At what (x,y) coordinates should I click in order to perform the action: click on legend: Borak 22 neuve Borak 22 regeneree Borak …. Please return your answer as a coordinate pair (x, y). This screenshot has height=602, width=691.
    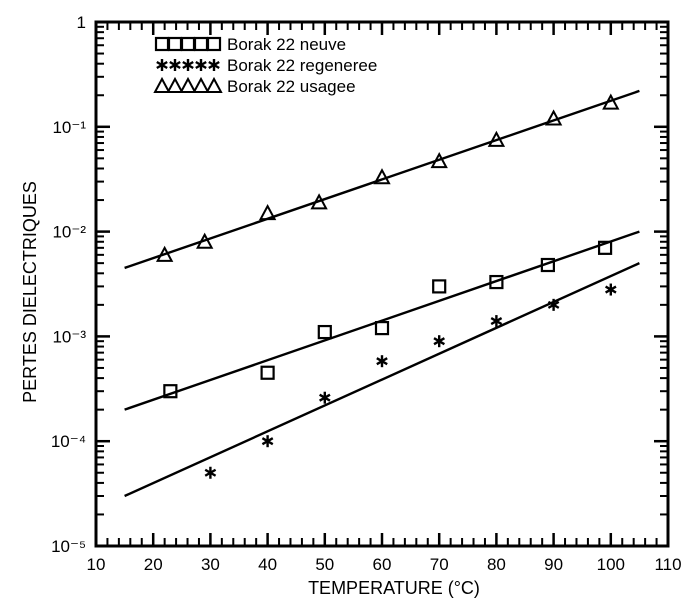
    Looking at the image, I should click on (265, 65).